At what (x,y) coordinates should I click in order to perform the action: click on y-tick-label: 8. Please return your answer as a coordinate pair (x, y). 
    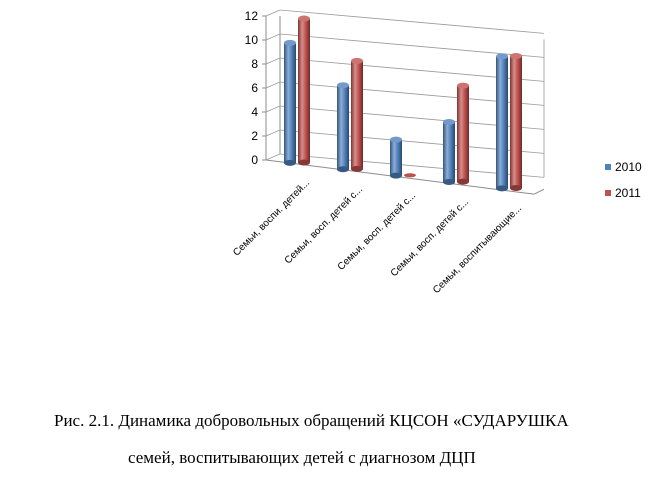
    Looking at the image, I should click on (254, 64).